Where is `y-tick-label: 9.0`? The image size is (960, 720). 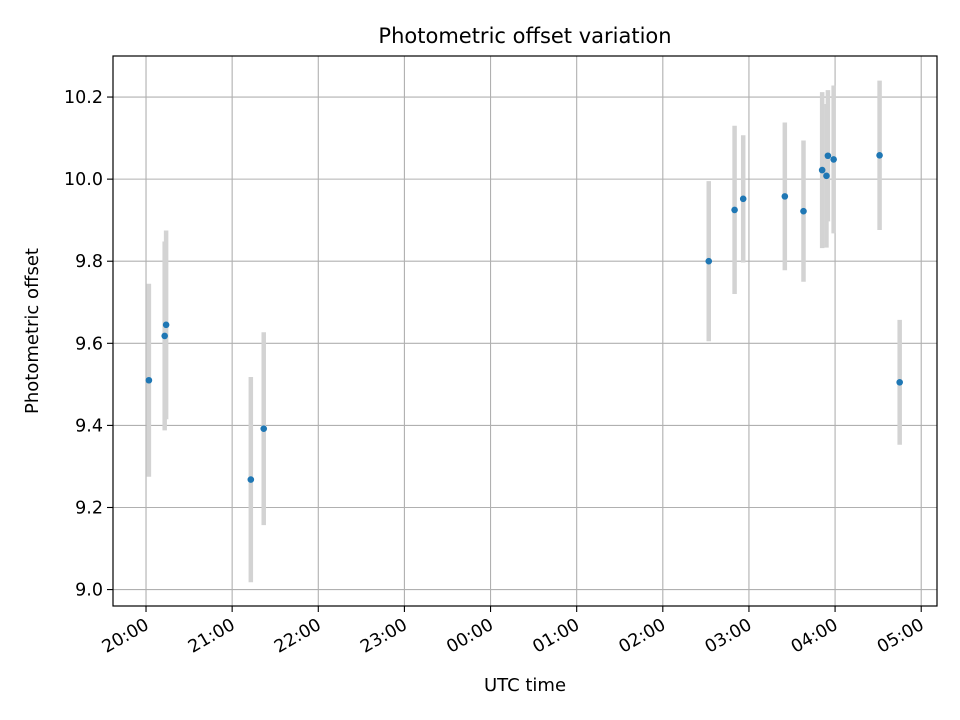 y-tick-label: 9.0 is located at coordinates (89, 591).